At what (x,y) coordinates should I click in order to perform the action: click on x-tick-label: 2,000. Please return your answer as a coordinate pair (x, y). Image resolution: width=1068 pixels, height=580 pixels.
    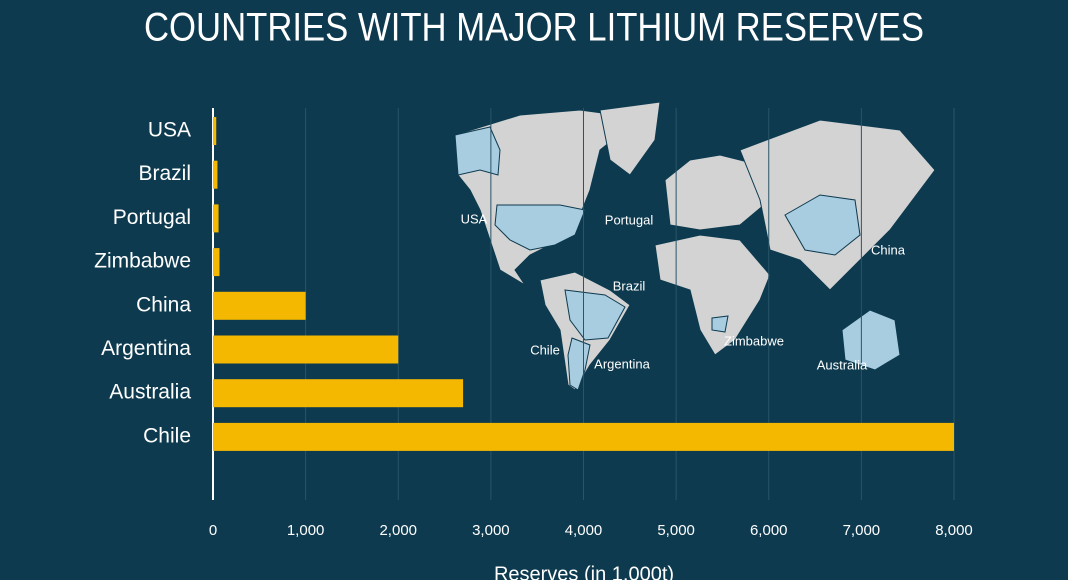
    Looking at the image, I should click on (398, 530).